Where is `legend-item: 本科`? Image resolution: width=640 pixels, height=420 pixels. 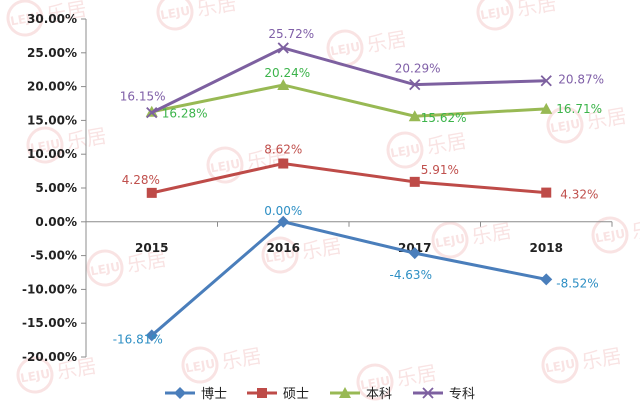 legend-item: 本科 is located at coordinates (361, 394).